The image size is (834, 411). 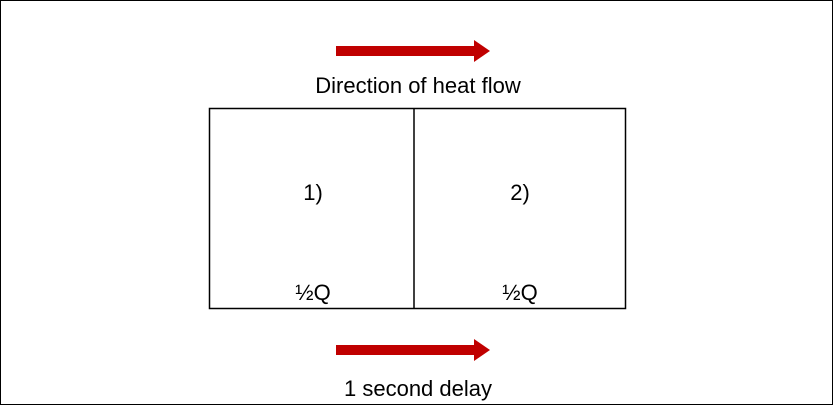 I want to click on top-arrow, so click(x=413, y=51).